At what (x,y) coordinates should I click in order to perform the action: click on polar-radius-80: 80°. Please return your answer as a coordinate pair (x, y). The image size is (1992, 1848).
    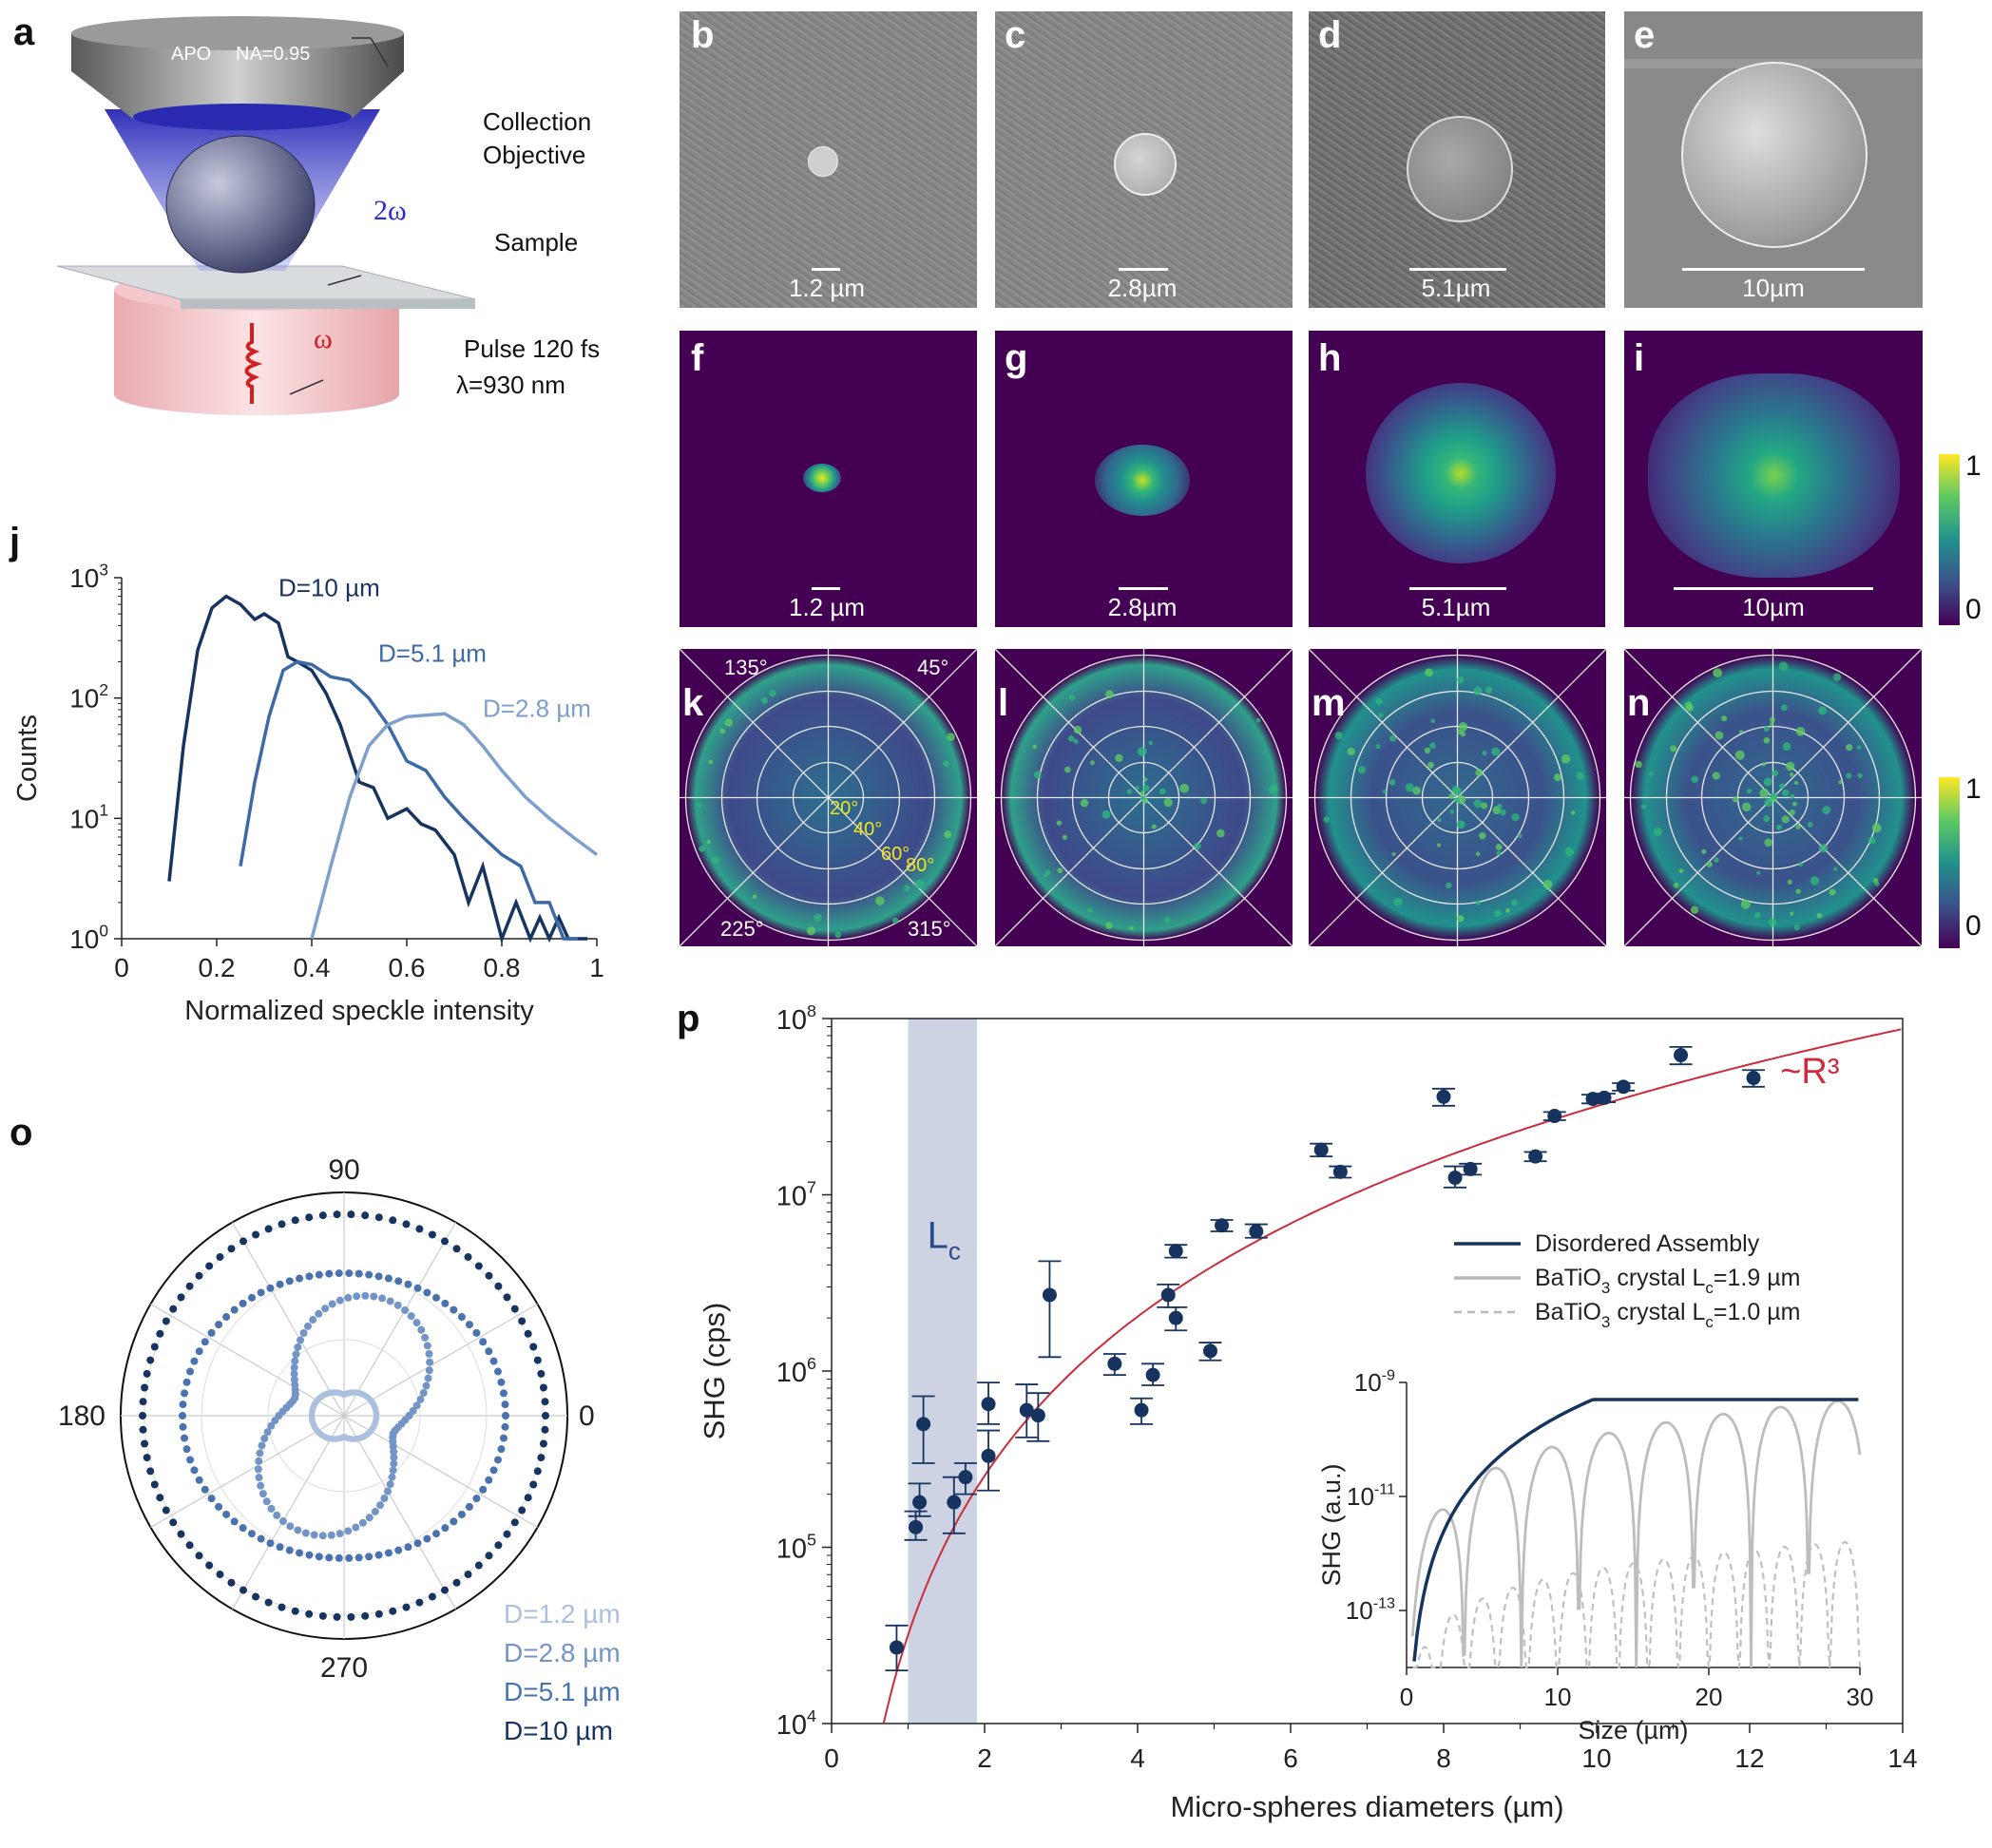
    Looking at the image, I should click on (920, 866).